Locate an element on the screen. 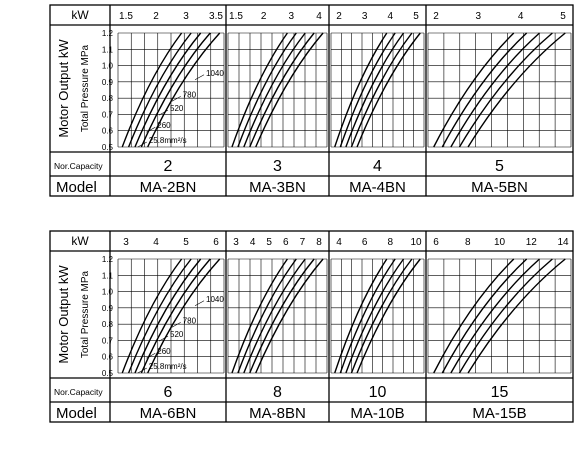 This screenshot has width=586, height=453. kw-tick-label: 14 is located at coordinates (563, 242).